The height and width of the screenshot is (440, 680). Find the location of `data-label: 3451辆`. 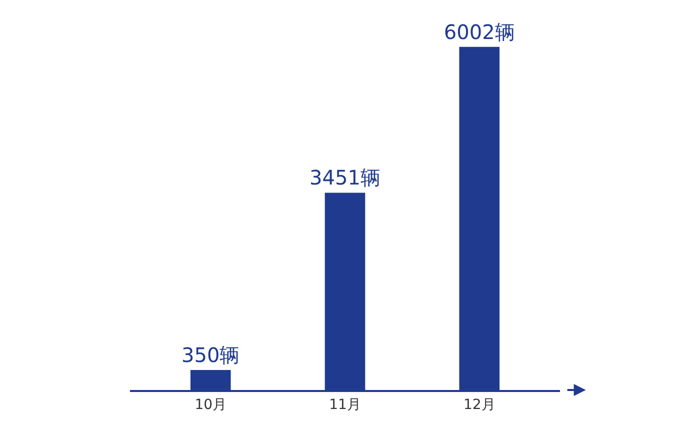

data-label: 3451辆 is located at coordinates (345, 178).